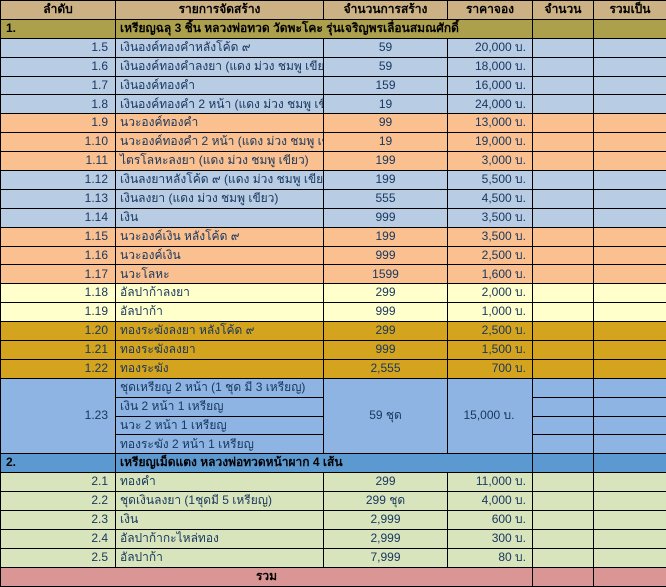 This screenshot has width=666, height=587. Describe the element at coordinates (386, 293) in the screenshot. I see `qty-cell: 299` at that location.